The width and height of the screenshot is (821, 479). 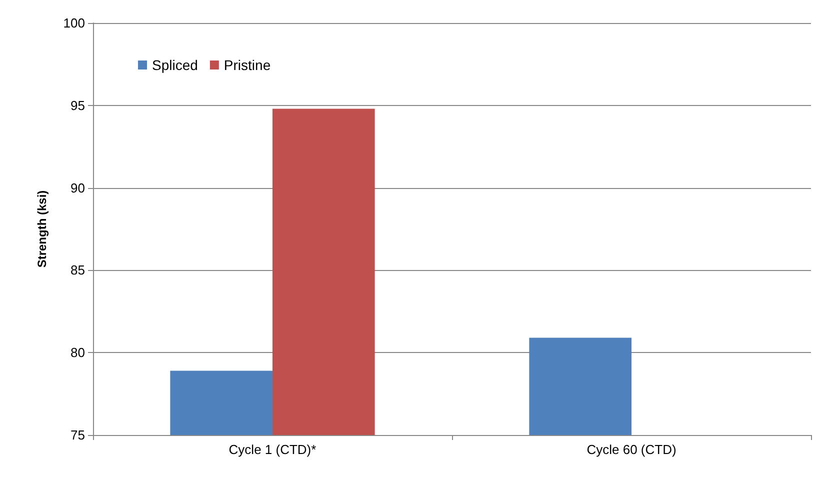 What do you see at coordinates (77, 105) in the screenshot?
I see `y-tick-label: 95` at bounding box center [77, 105].